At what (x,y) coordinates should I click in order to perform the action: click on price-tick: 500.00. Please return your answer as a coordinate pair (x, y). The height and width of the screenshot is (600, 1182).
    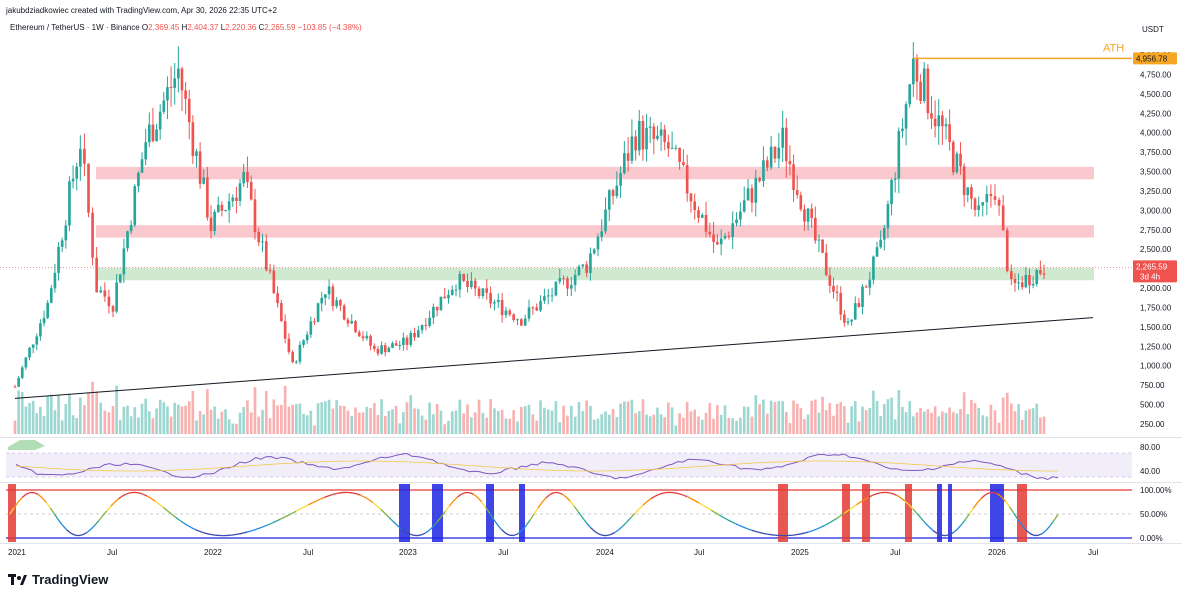
    Looking at the image, I should click on (1152, 405).